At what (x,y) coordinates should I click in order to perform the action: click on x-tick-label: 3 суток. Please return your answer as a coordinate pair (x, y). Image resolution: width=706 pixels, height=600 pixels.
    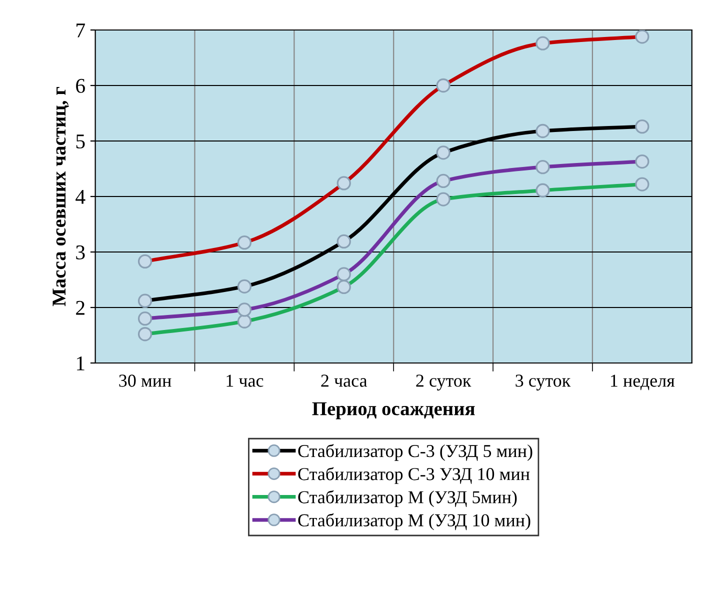
    Looking at the image, I should click on (543, 382).